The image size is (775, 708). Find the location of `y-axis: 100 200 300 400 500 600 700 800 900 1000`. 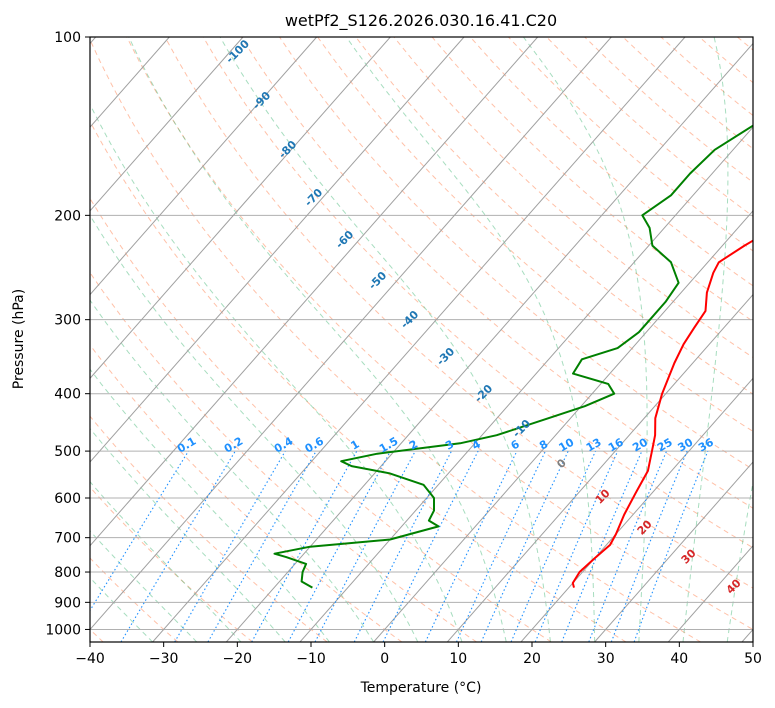

y-axis: 100 200 300 400 500 600 700 800 900 1000 is located at coordinates (67, 334).